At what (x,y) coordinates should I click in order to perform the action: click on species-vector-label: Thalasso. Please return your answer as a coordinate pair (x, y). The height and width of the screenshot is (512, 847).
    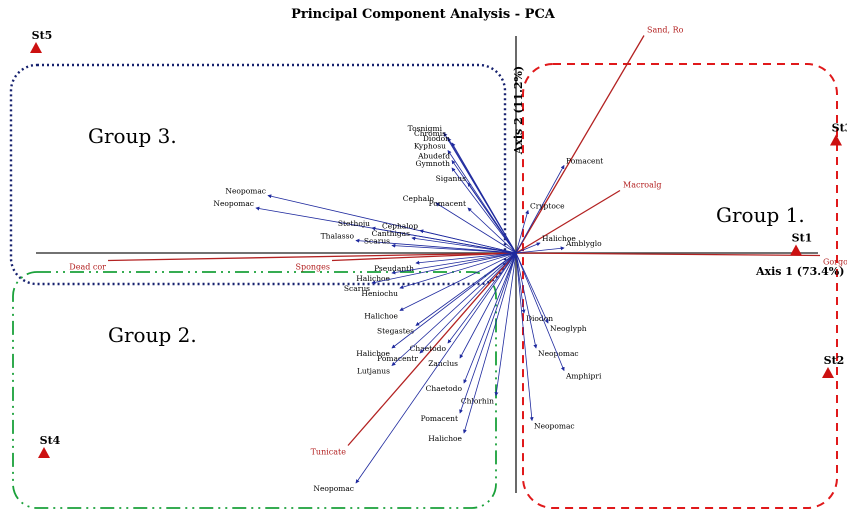
    Looking at the image, I should click on (338, 236).